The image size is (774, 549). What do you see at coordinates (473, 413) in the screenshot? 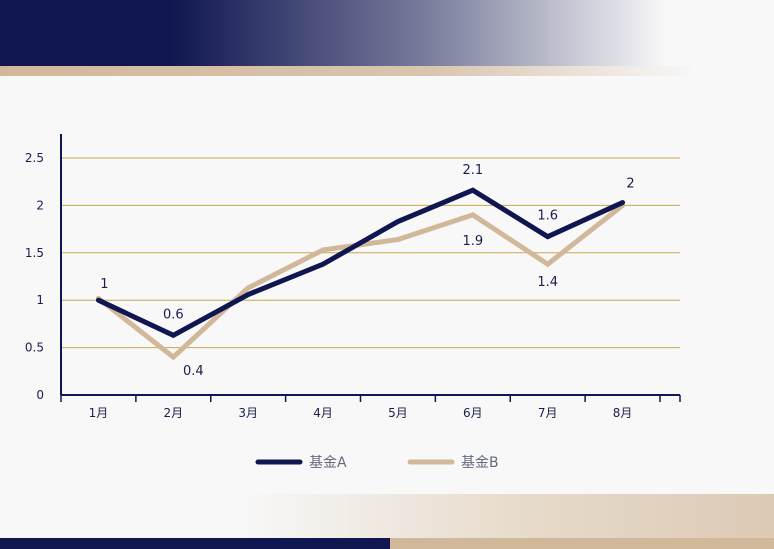
I see `x-tick-label: 6月` at bounding box center [473, 413].